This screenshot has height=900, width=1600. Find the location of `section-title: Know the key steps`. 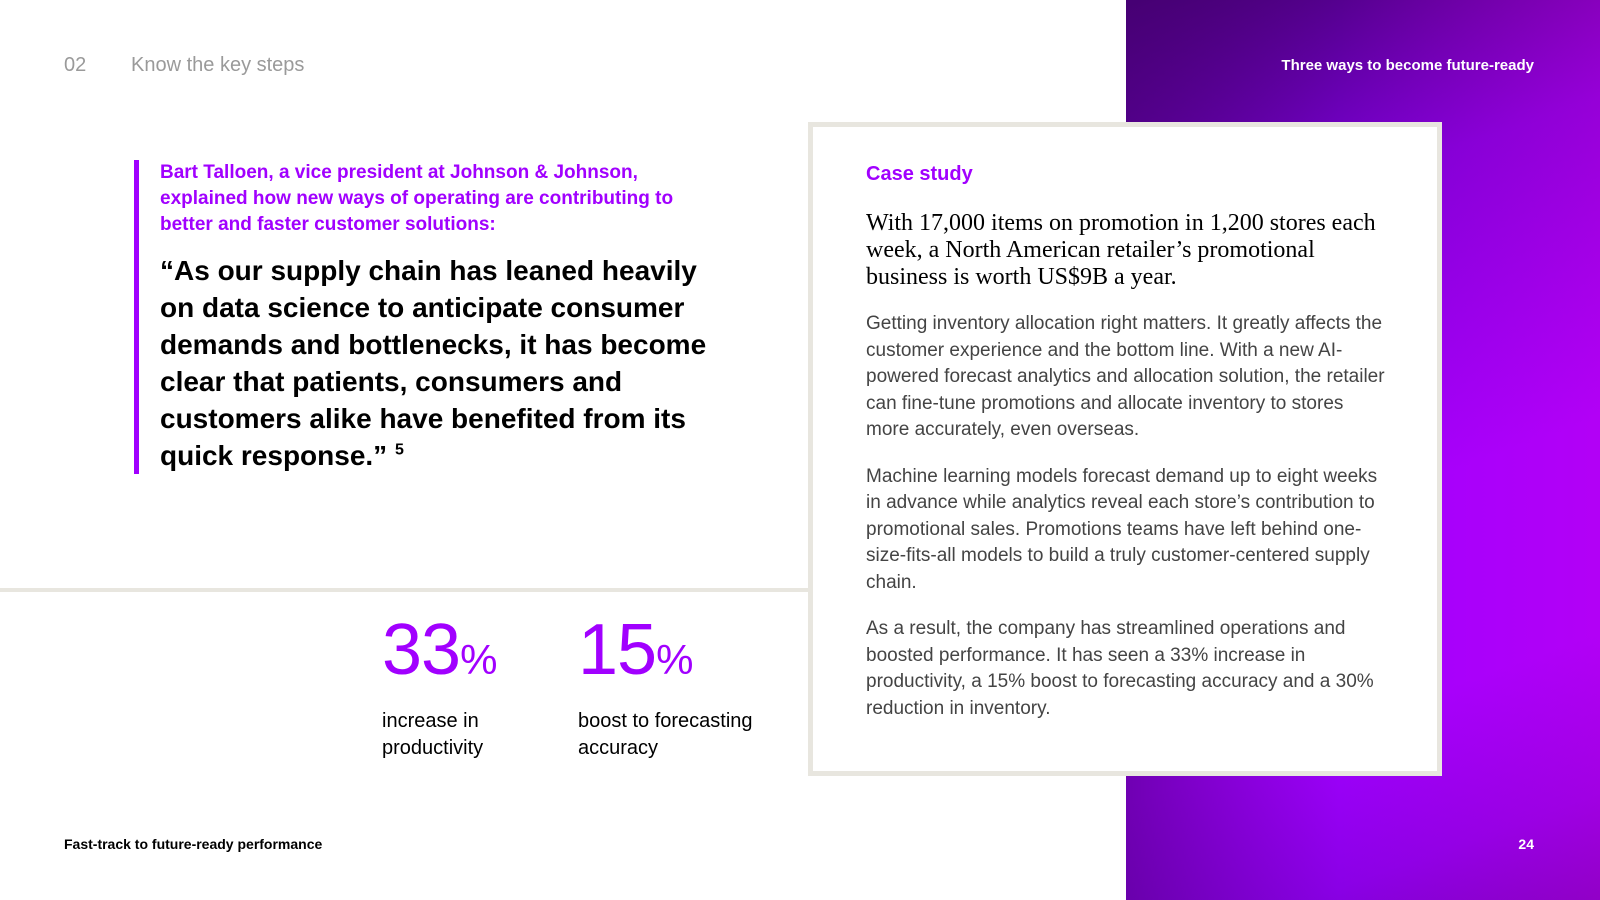

section-title: Know the key steps is located at coordinates (218, 65).